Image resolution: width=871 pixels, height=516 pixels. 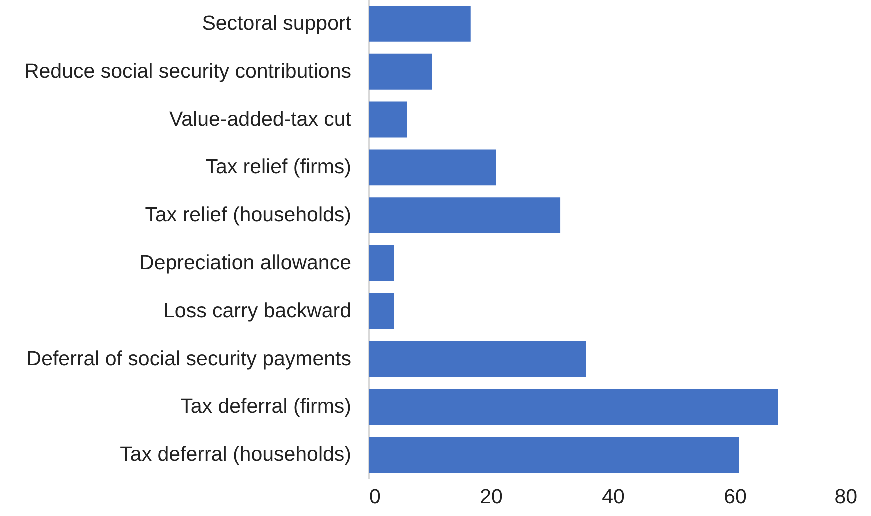 I want to click on x-tick-label: 40, so click(x=613, y=497).